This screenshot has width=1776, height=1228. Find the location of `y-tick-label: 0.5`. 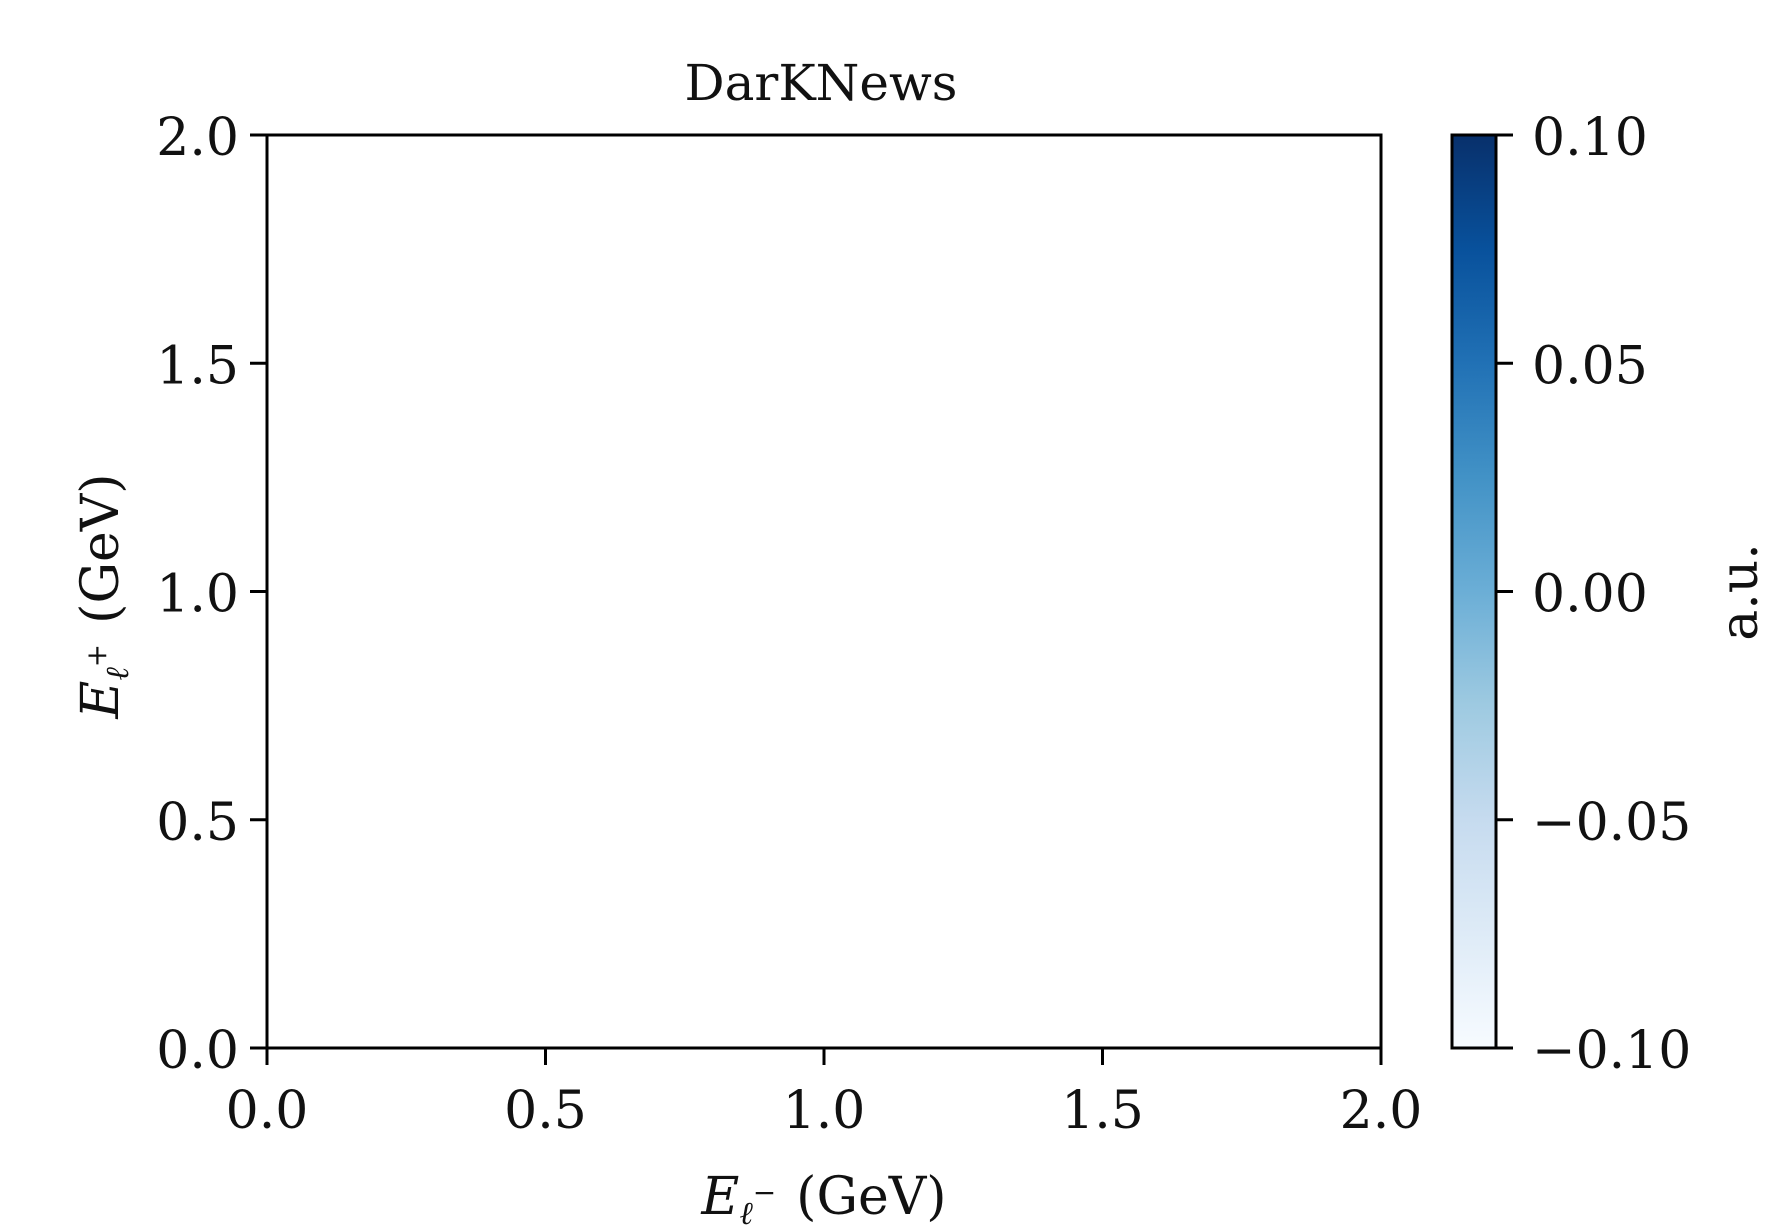

y-tick-label: 0.5 is located at coordinates (197, 823).